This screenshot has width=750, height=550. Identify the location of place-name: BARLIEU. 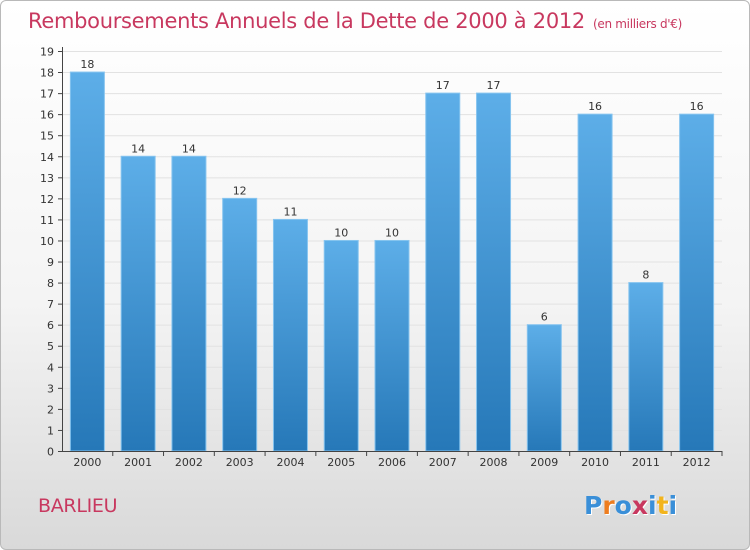
(78, 506).